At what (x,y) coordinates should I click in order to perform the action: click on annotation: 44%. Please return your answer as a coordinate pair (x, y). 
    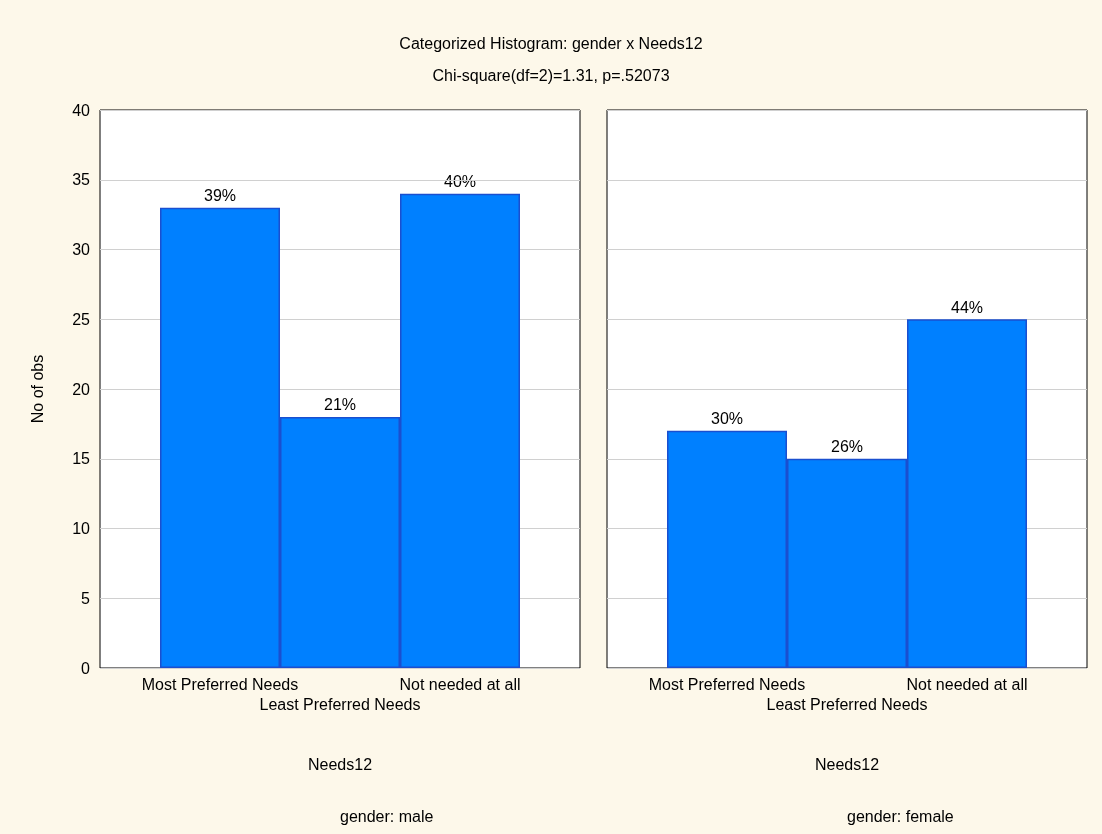
    Looking at the image, I should click on (967, 307).